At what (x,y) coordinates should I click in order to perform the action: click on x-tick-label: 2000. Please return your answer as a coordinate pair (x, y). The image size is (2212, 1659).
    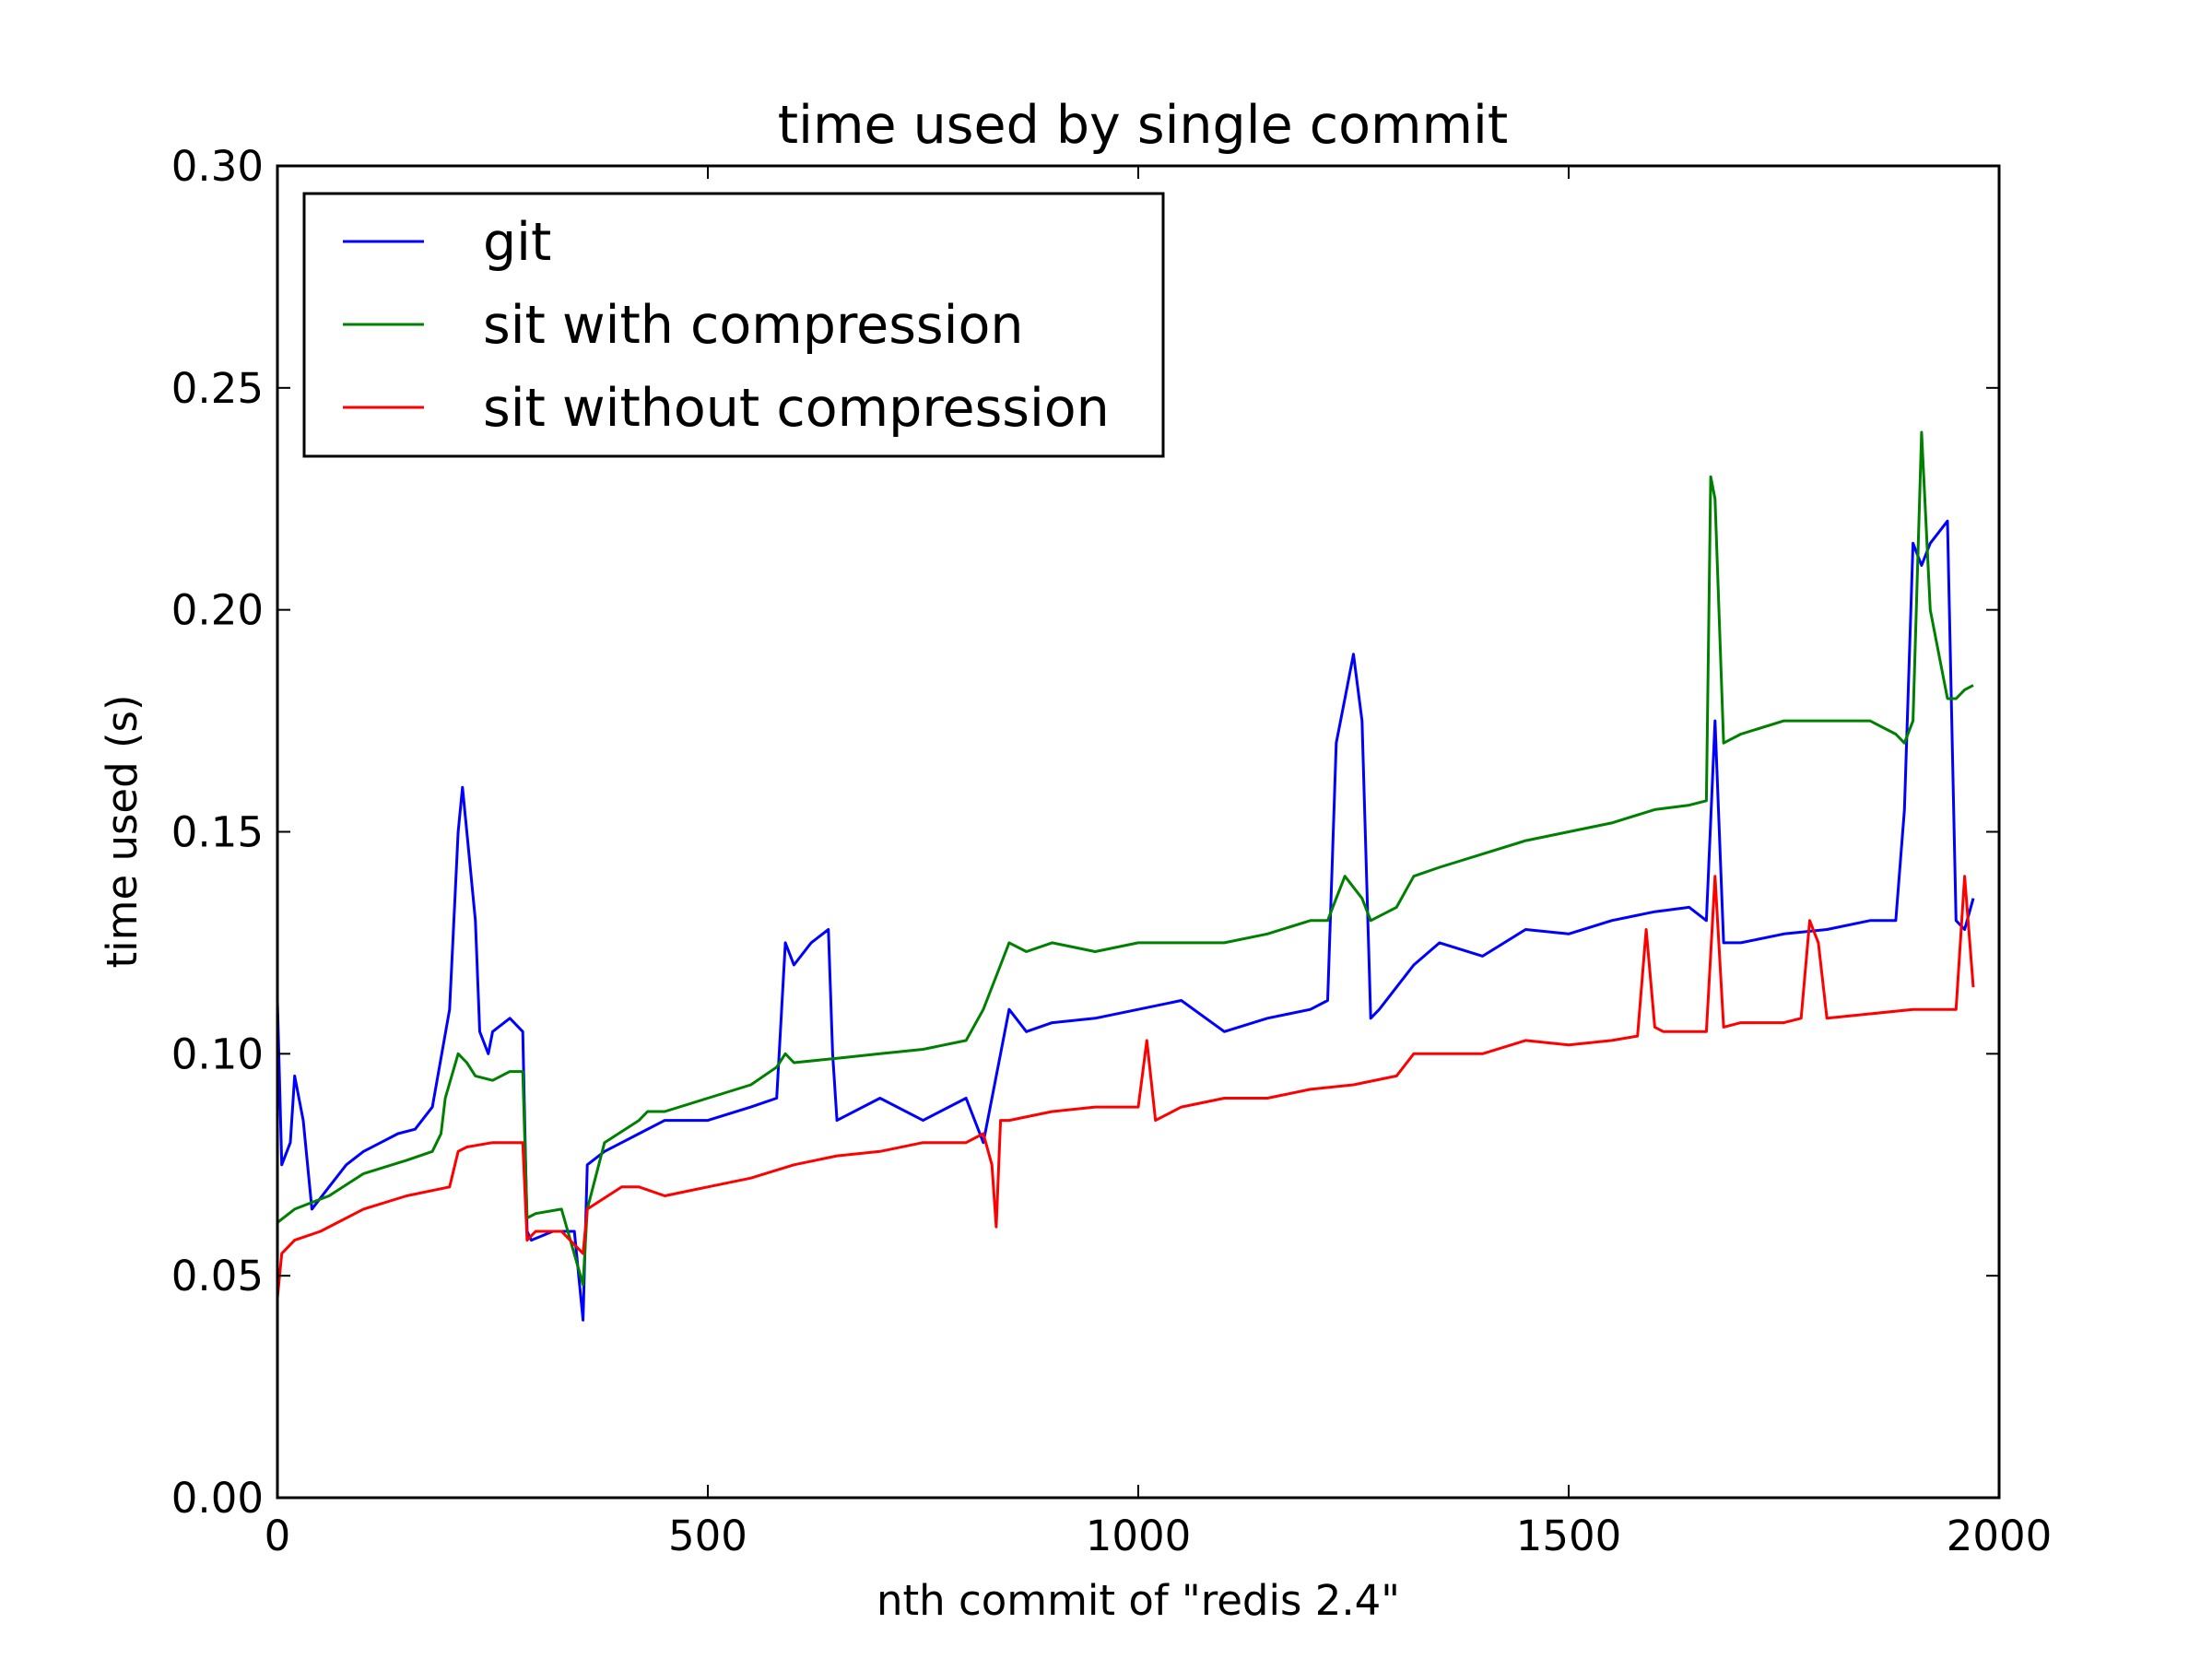
    Looking at the image, I should click on (2000, 1536).